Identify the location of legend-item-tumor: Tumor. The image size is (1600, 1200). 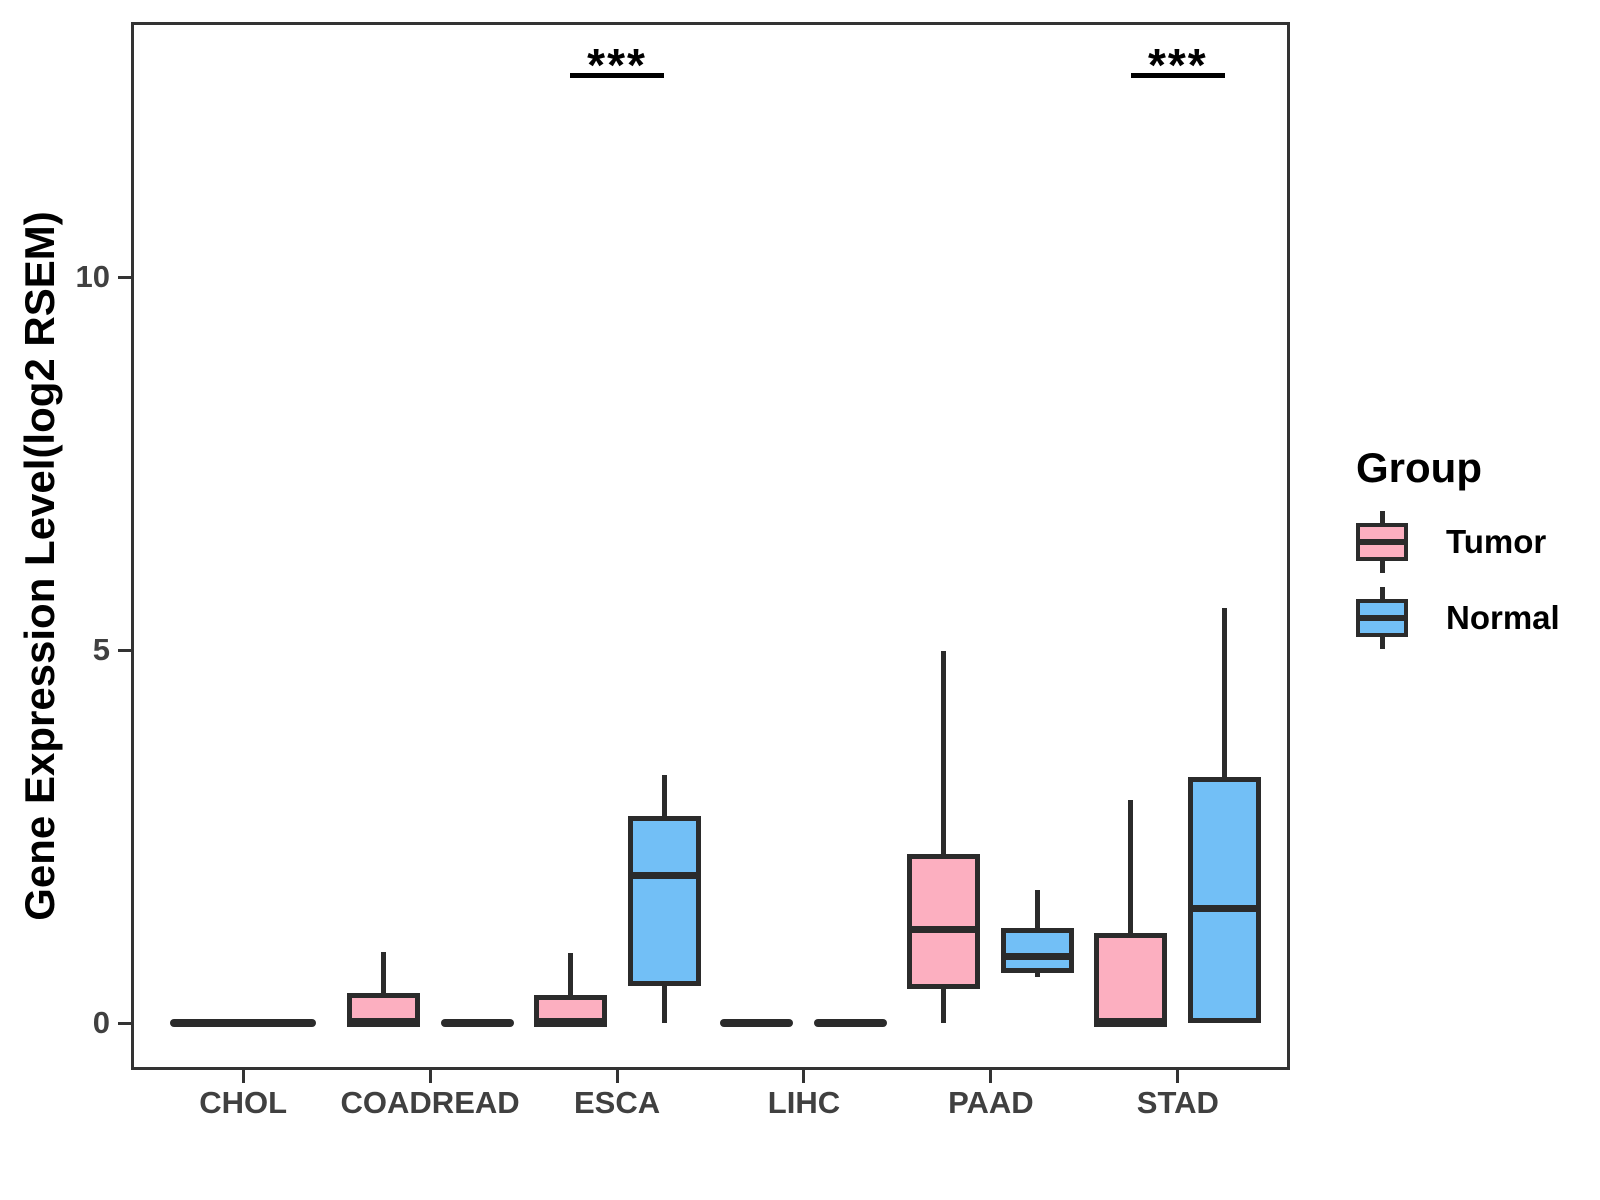
(1458, 542).